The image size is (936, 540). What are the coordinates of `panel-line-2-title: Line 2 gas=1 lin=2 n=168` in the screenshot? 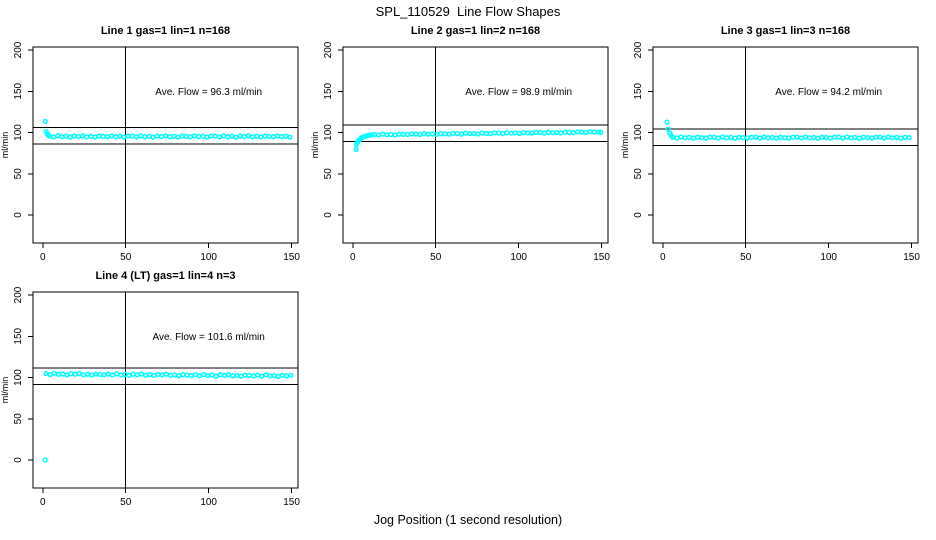 It's located at (475, 31).